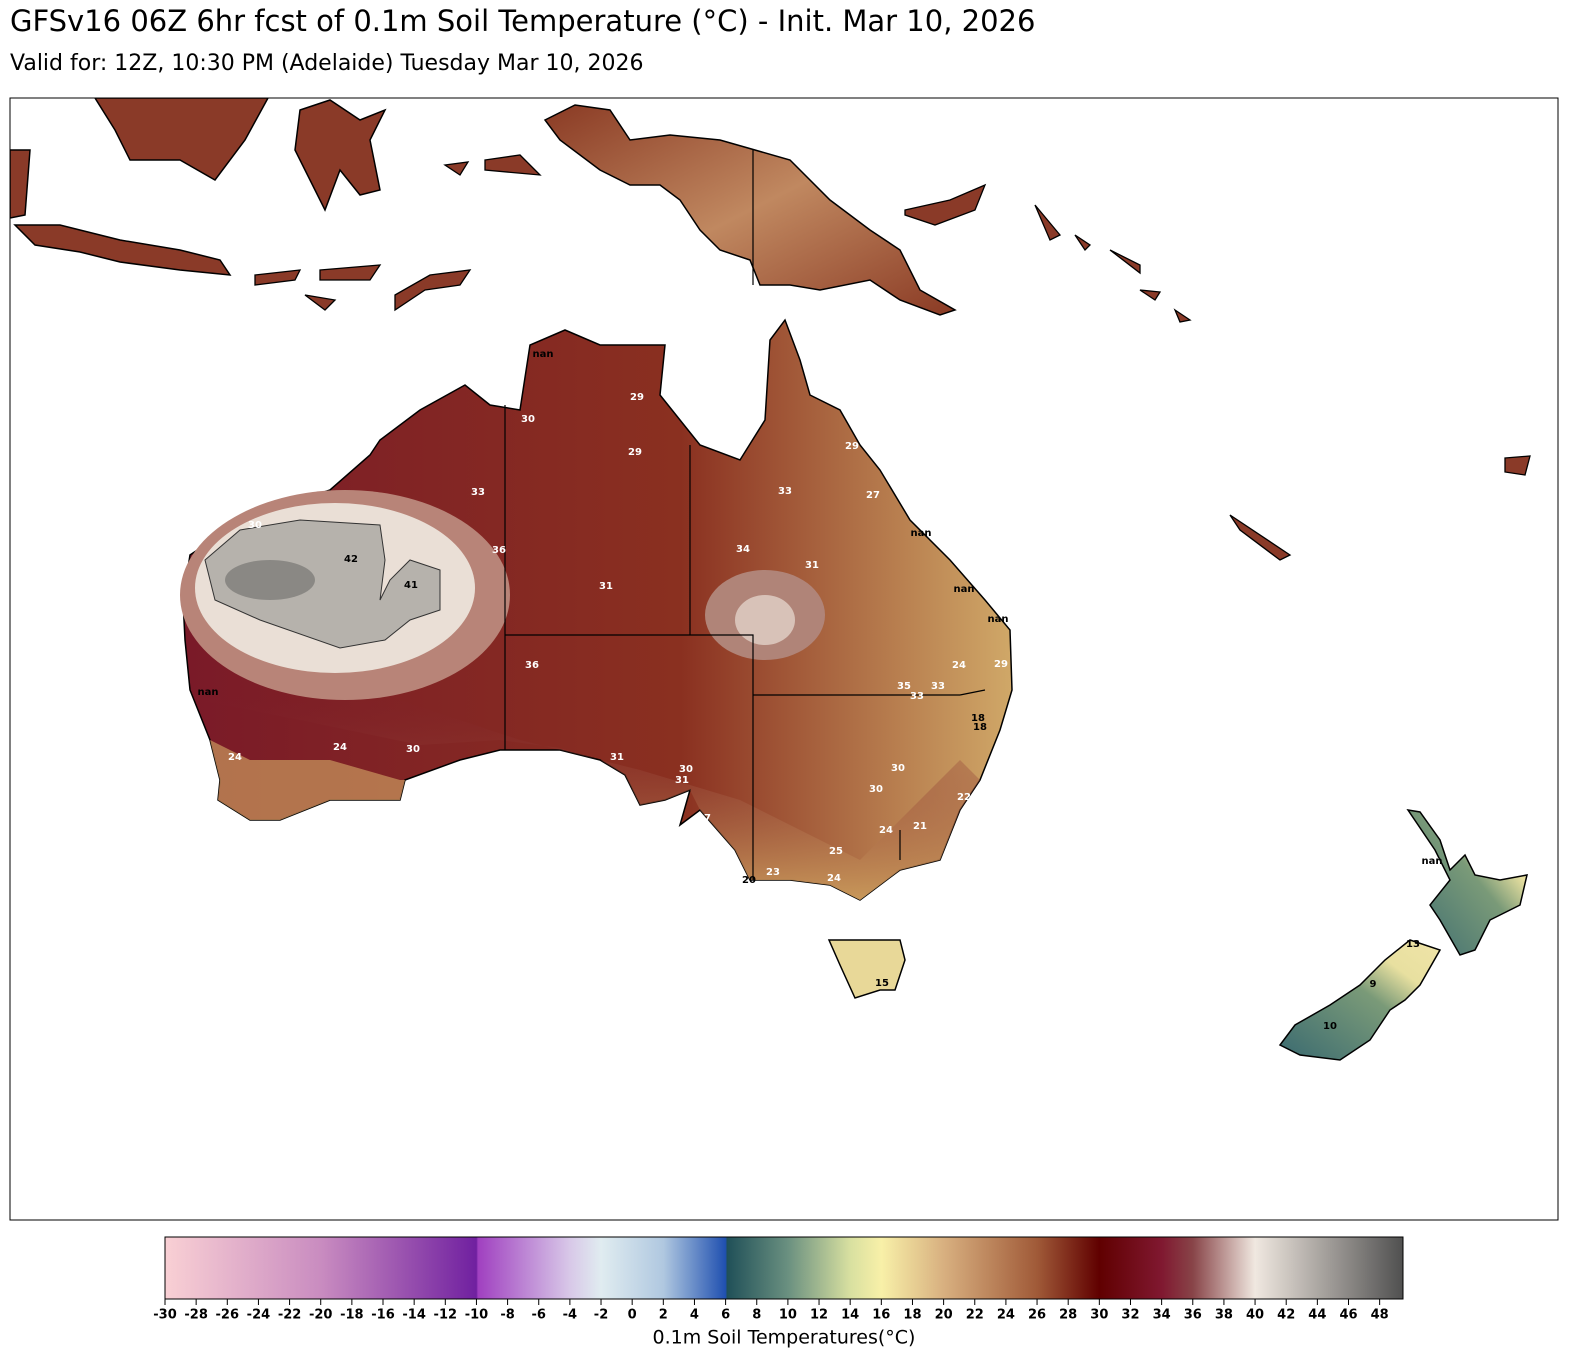 This screenshot has width=1570, height=1364. What do you see at coordinates (882, 983) in the screenshot?
I see `map-value-label: 15` at bounding box center [882, 983].